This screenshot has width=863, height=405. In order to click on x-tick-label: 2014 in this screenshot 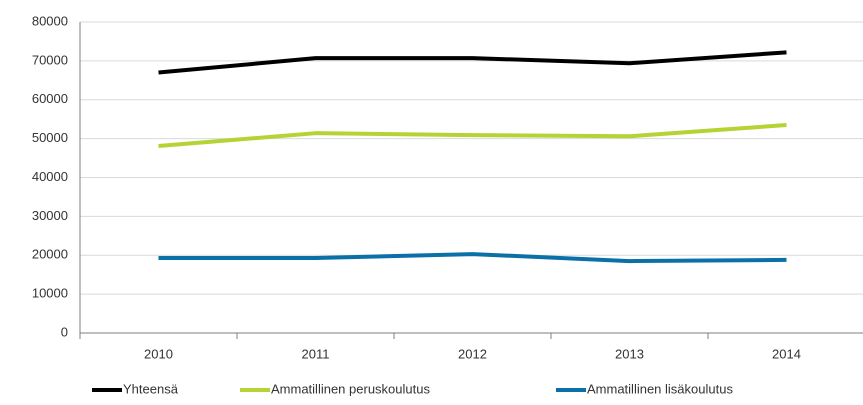, I will do `click(786, 353)`.